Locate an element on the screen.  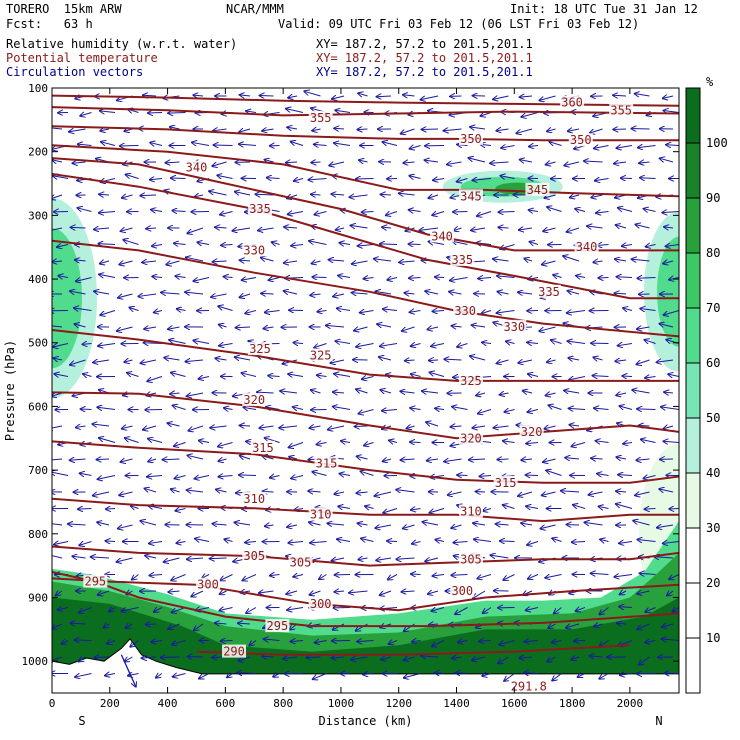
y-tick-label: 400 is located at coordinates (38, 279).